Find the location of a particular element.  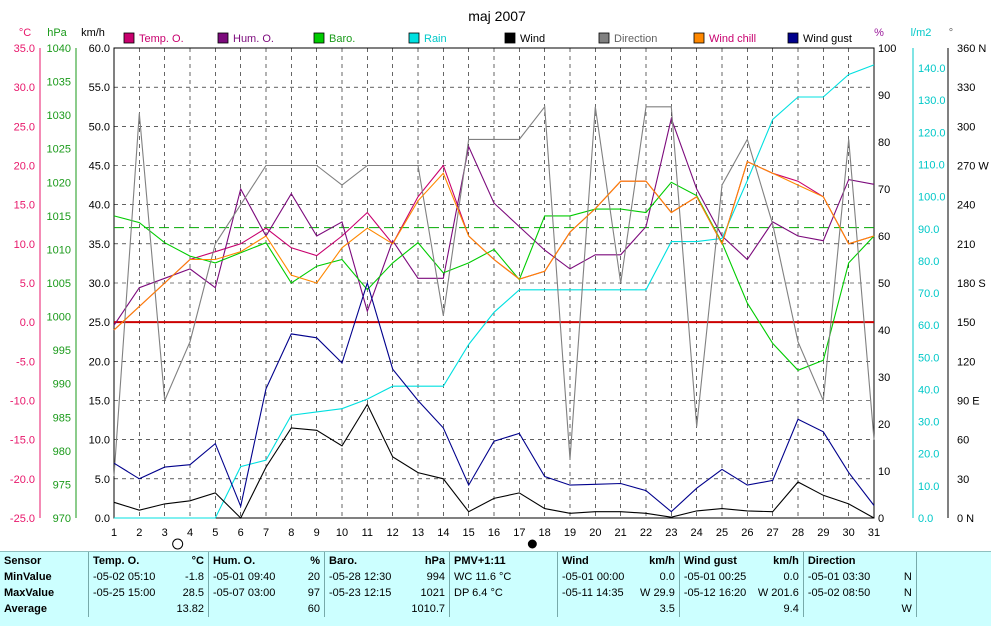

x-axis-tick: 21 is located at coordinates (621, 533).